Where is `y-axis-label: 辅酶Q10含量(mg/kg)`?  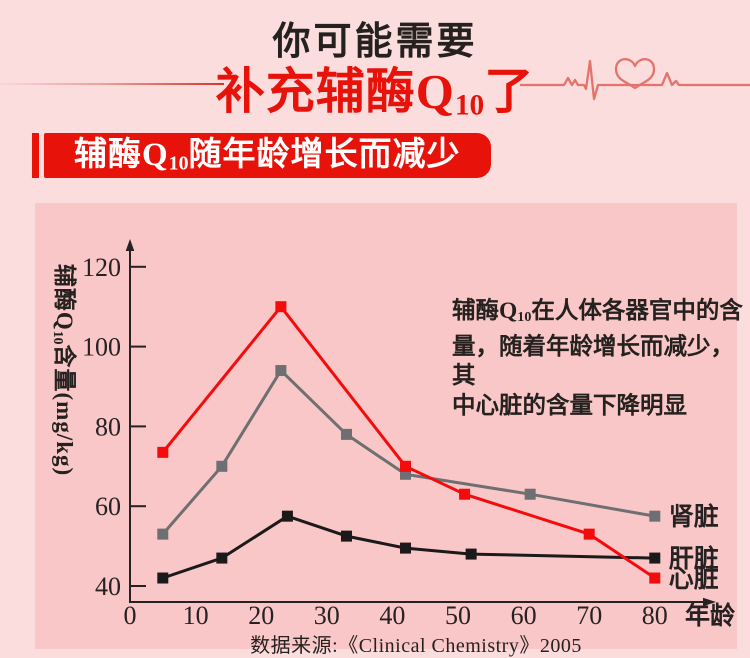
y-axis-label: 辅酶Q10含量(mg/kg) is located at coordinates (67, 370).